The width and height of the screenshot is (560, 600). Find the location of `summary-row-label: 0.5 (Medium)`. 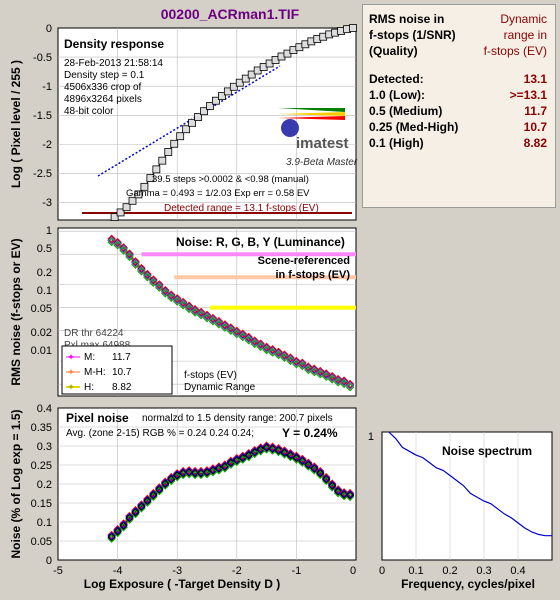

summary-row-label: 0.5 (Medium) is located at coordinates (406, 111).